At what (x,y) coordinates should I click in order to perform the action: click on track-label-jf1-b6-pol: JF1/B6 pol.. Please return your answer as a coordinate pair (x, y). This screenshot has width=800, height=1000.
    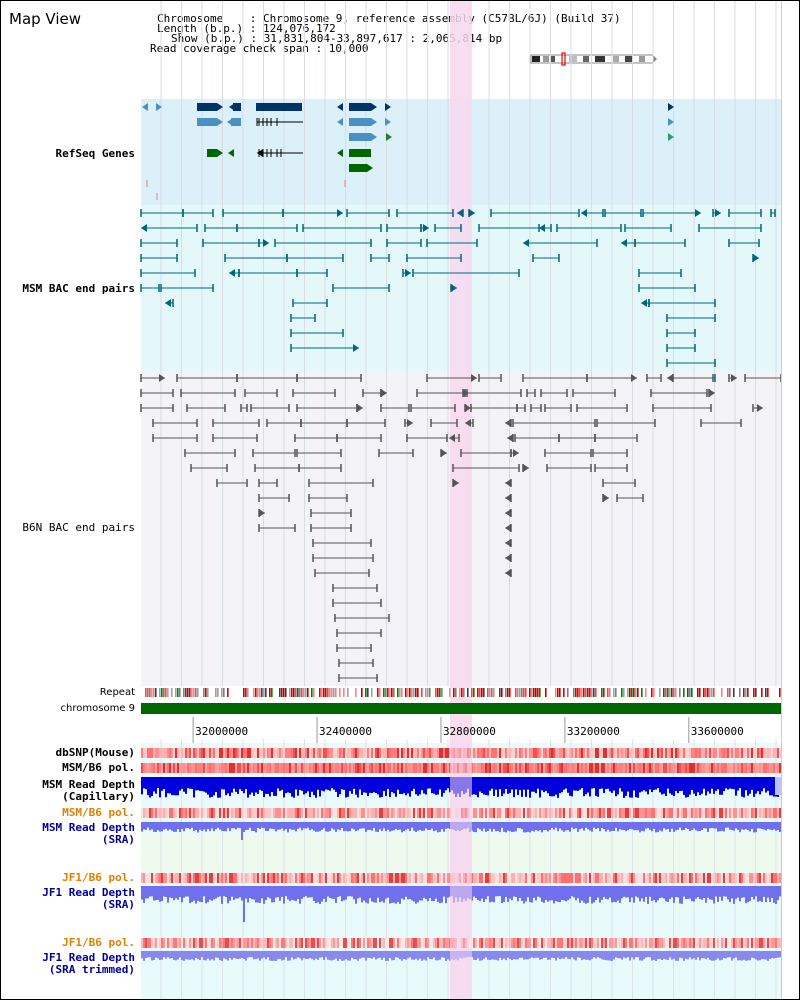
    Looking at the image, I should click on (98, 877).